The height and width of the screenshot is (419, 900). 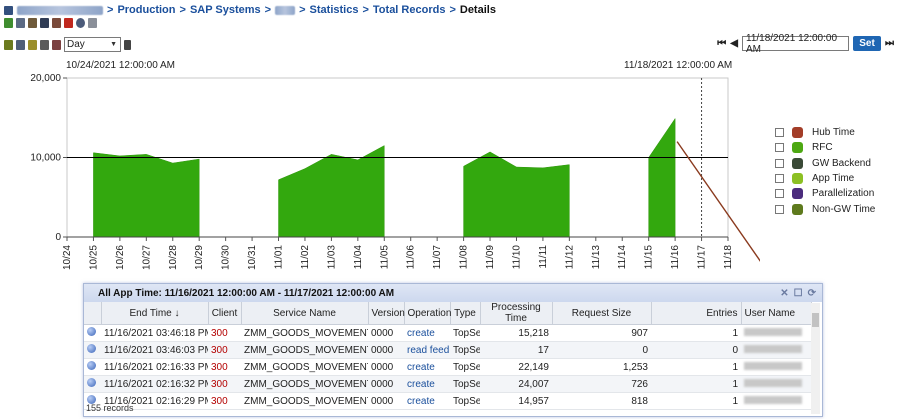 I want to click on legend-item: RFC, so click(x=825, y=147).